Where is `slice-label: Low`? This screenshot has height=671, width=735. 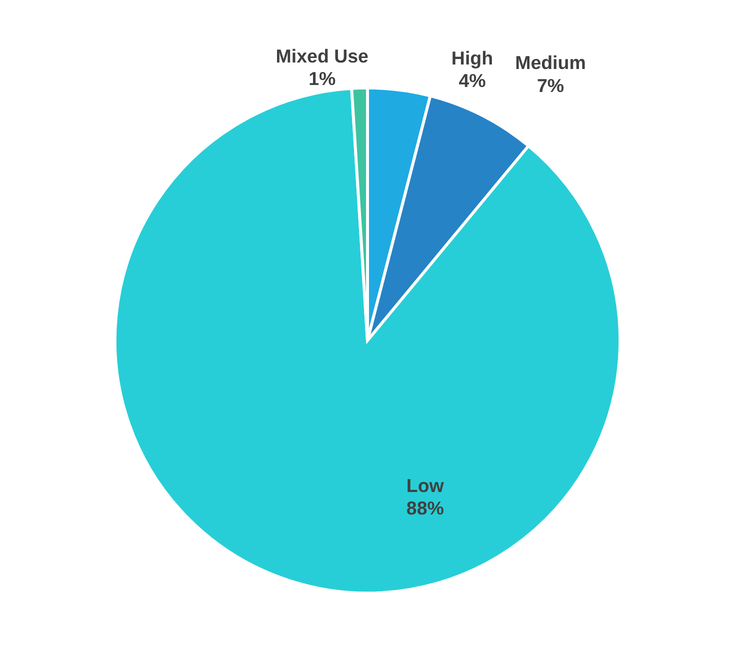 slice-label: Low is located at coordinates (425, 485).